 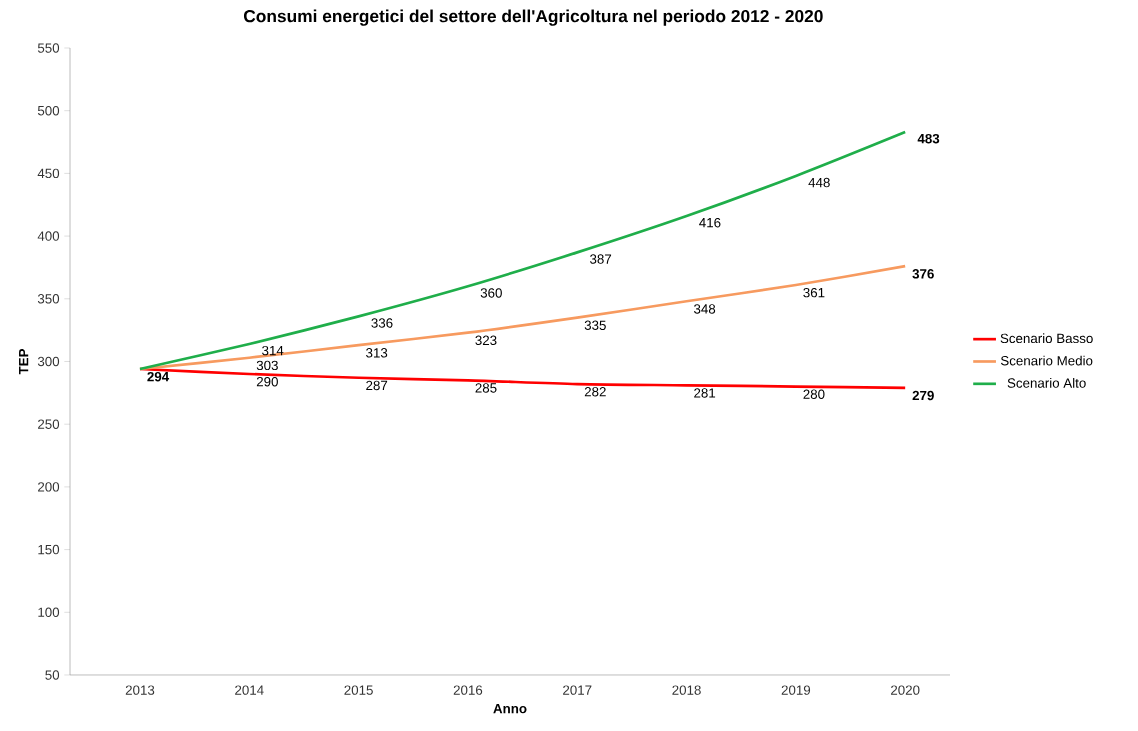 What do you see at coordinates (48, 110) in the screenshot?
I see `y-tick-label: 500` at bounding box center [48, 110].